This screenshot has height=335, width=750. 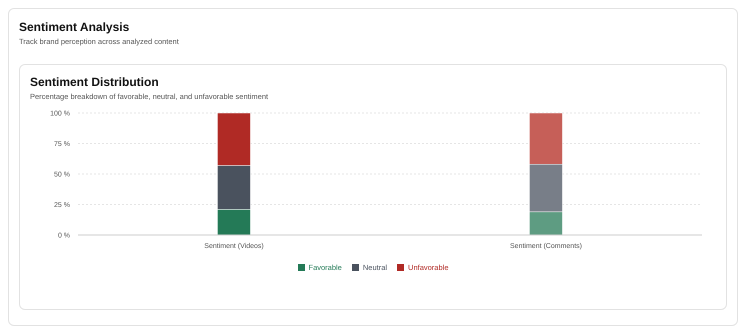 What do you see at coordinates (74, 27) in the screenshot?
I see `chart-title: Sentiment Analysis` at bounding box center [74, 27].